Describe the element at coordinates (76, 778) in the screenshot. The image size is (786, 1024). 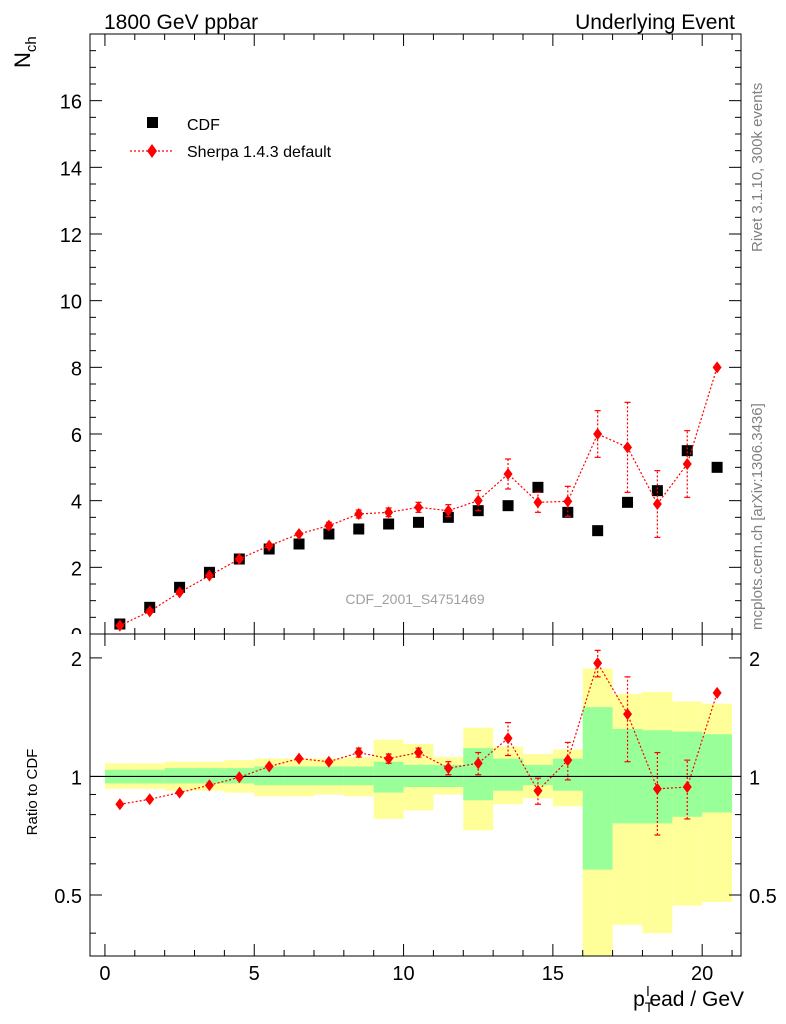
I see `ratio-y-tick-label: 1` at that location.